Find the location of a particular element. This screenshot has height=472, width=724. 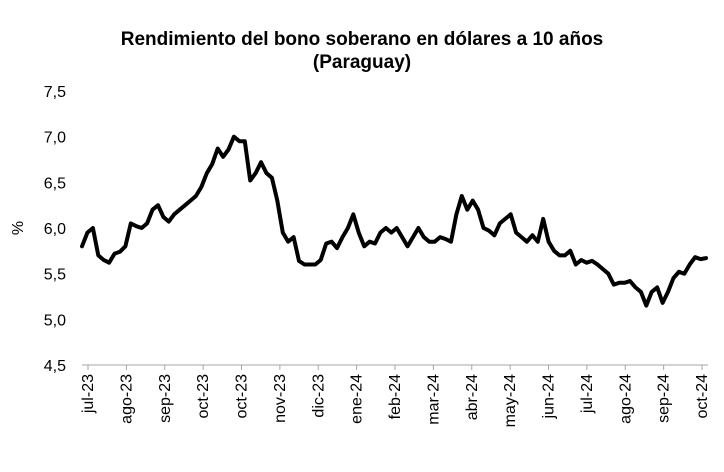

y-tick-label: 5,0 is located at coordinates (55, 320).